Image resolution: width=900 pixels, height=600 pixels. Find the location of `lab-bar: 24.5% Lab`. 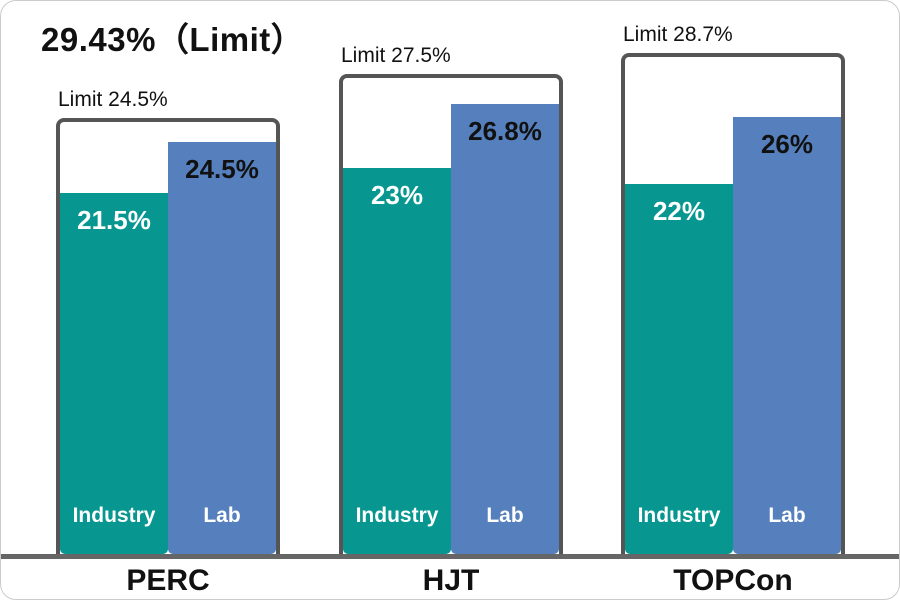

lab-bar: 24.5% Lab is located at coordinates (222, 348).